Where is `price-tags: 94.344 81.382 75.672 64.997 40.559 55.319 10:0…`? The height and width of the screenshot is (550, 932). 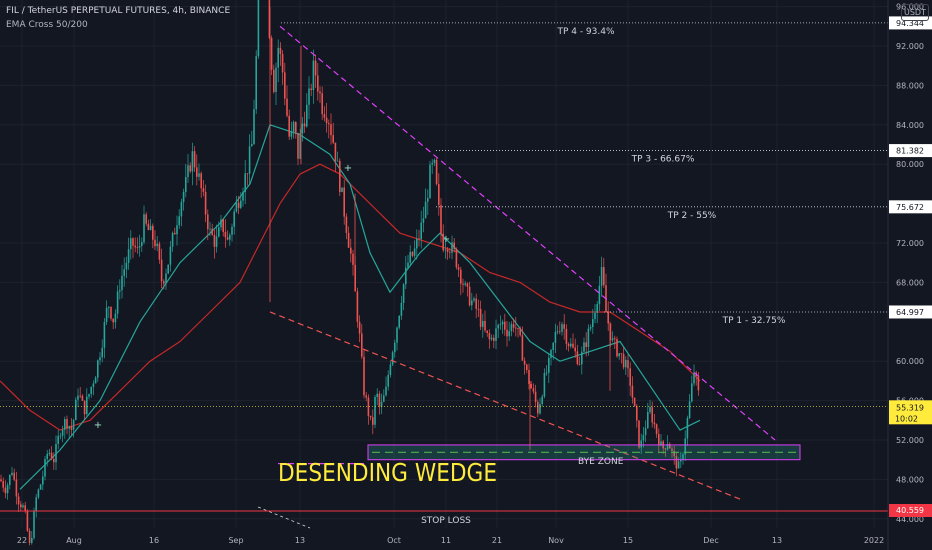
price-tags: 94.344 81.382 75.672 64.997 40.559 55.319 10:0… is located at coordinates (910, 266).